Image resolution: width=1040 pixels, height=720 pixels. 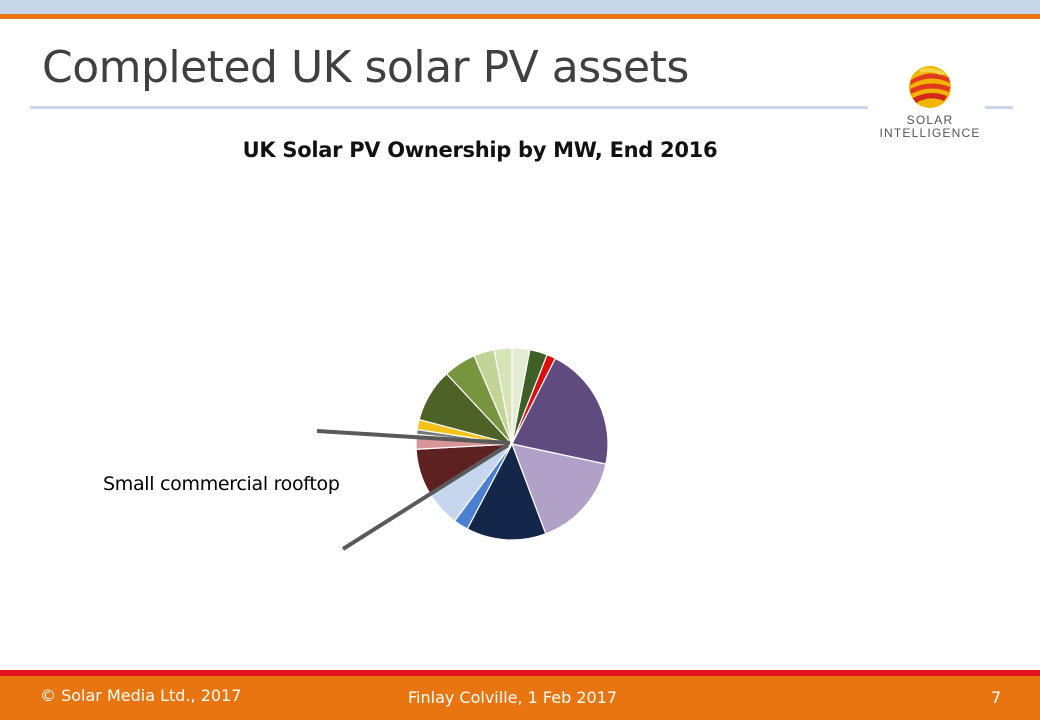 I want to click on logo-globe-icon, so click(x=930, y=87).